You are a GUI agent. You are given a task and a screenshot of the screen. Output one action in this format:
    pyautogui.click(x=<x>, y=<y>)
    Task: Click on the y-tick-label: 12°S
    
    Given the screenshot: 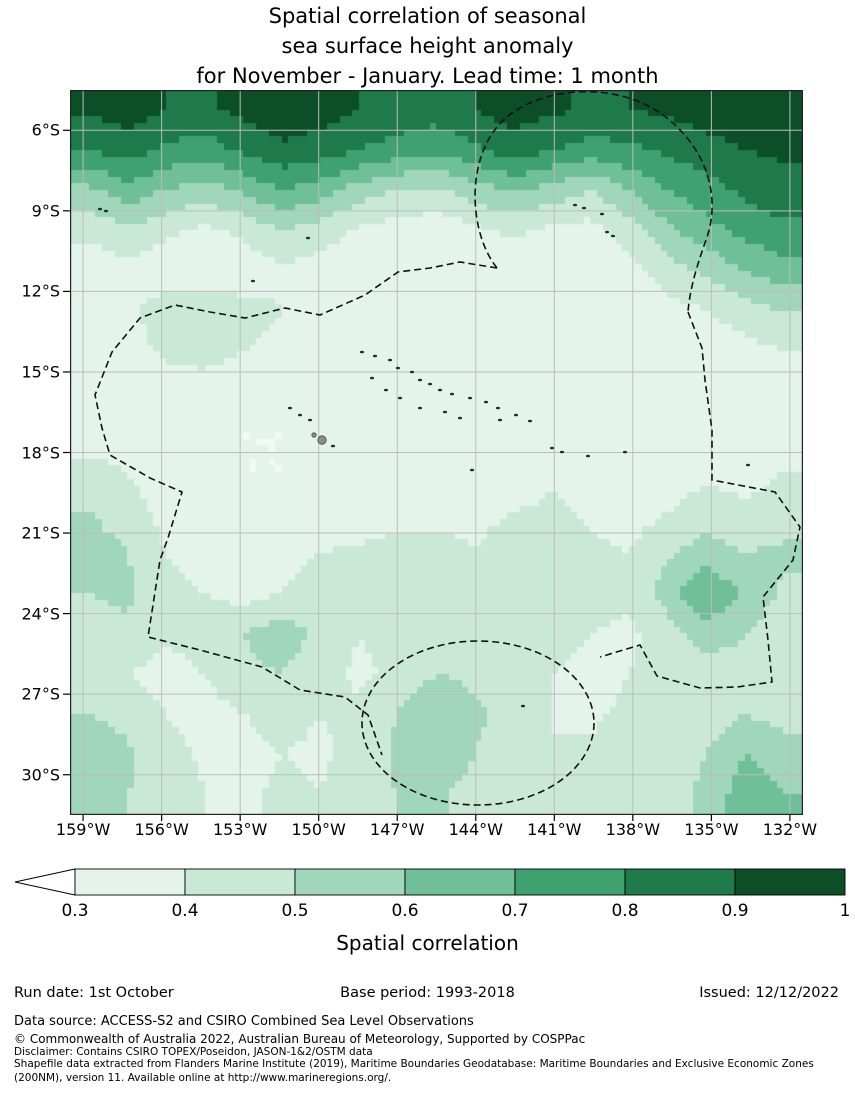 What is the action you would take?
    pyautogui.click(x=40, y=291)
    